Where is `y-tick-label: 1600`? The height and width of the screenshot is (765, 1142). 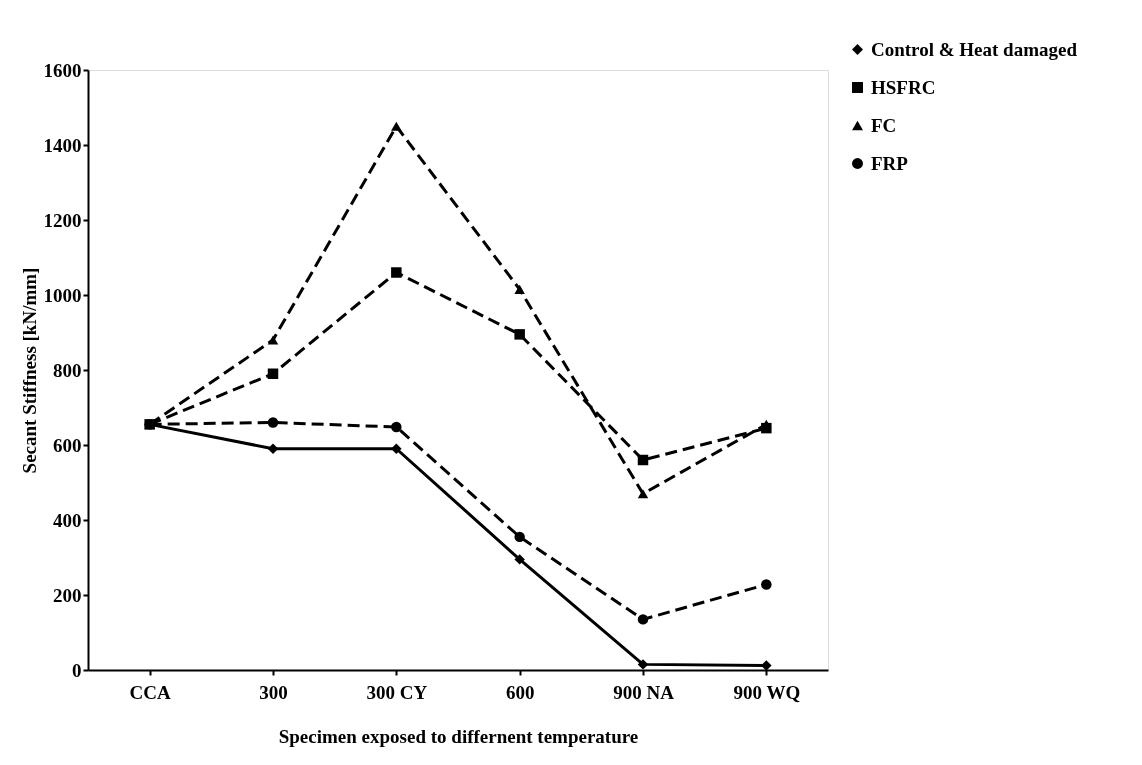 y-tick-label: 1600 is located at coordinates (62, 70).